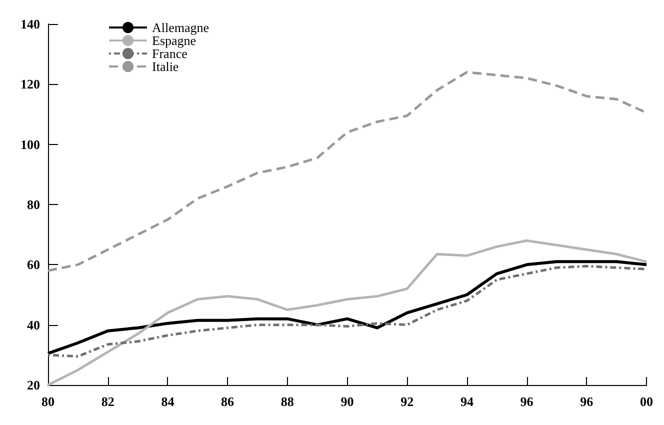 The height and width of the screenshot is (425, 664). I want to click on x-tick-label: 92, so click(407, 401).